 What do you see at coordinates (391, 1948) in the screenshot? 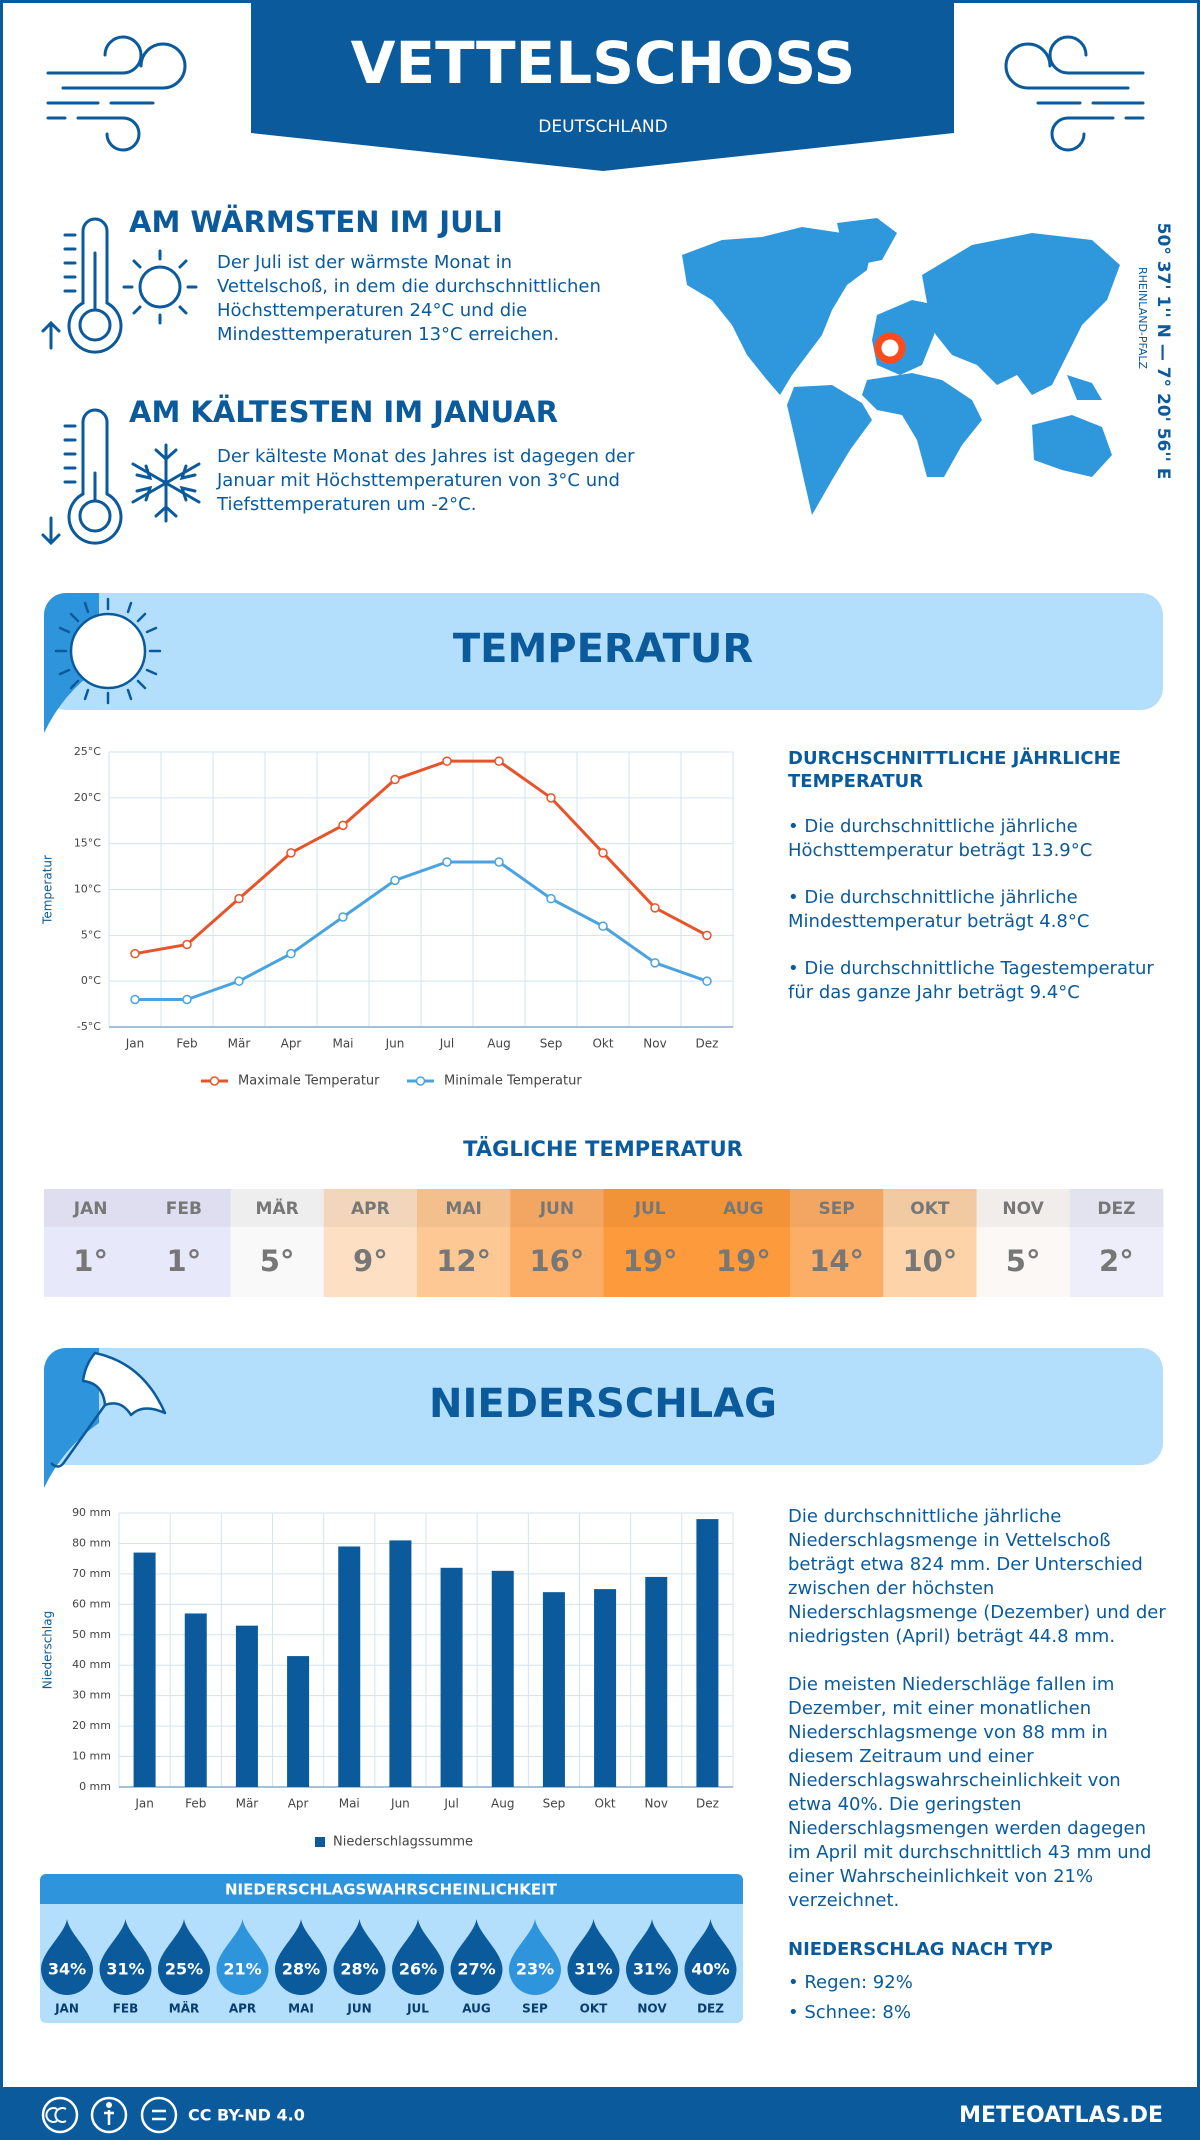
I see `probability-panel` at bounding box center [391, 1948].